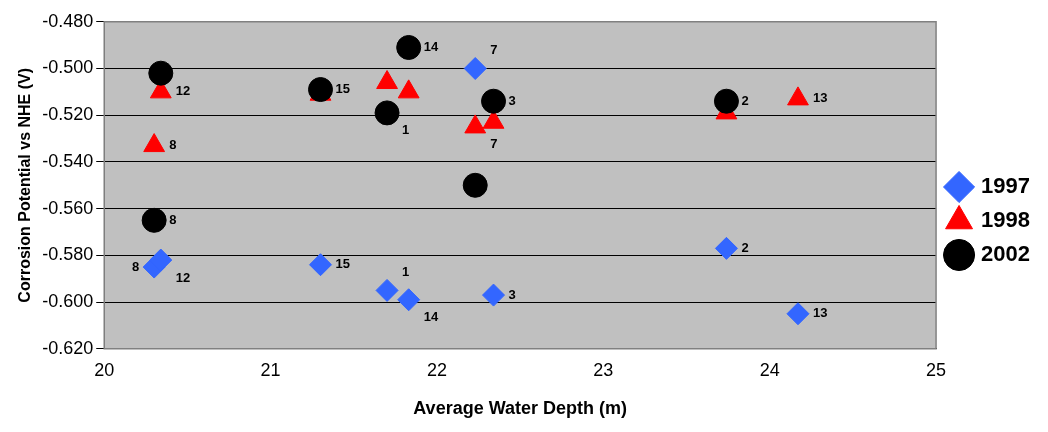 This screenshot has height=432, width=1048. Describe the element at coordinates (436, 369) in the screenshot. I see `x-tick-label: 22` at that location.